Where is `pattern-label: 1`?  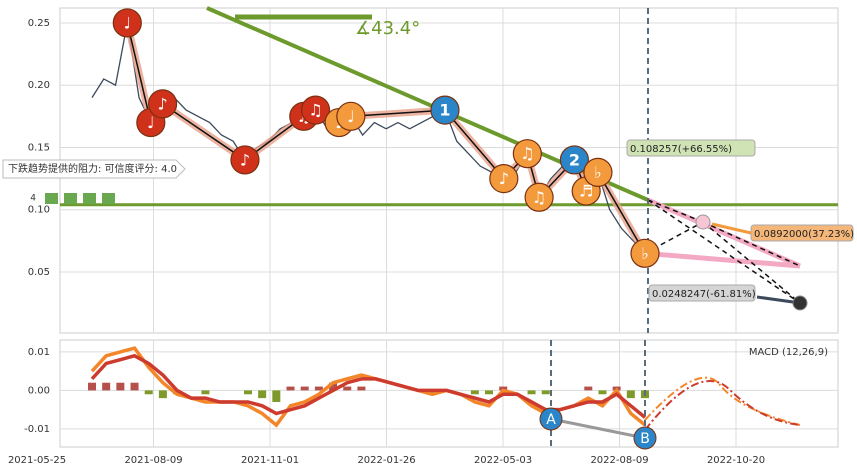 pattern-label: 1 is located at coordinates (444, 110).